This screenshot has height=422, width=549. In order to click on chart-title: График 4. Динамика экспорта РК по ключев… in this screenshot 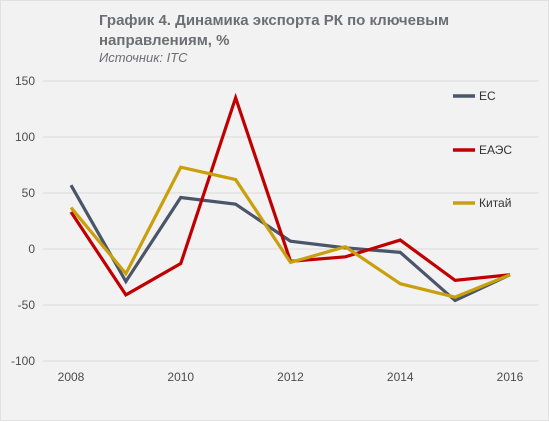, I will do `click(274, 30)`.